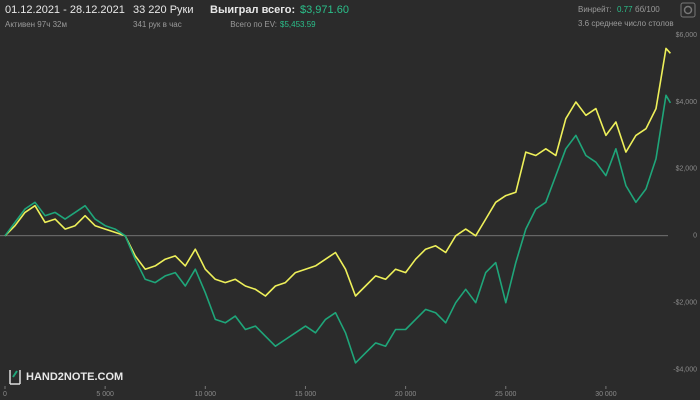 The image size is (700, 400). I want to click on x-tick-label: 10 000, so click(206, 394).